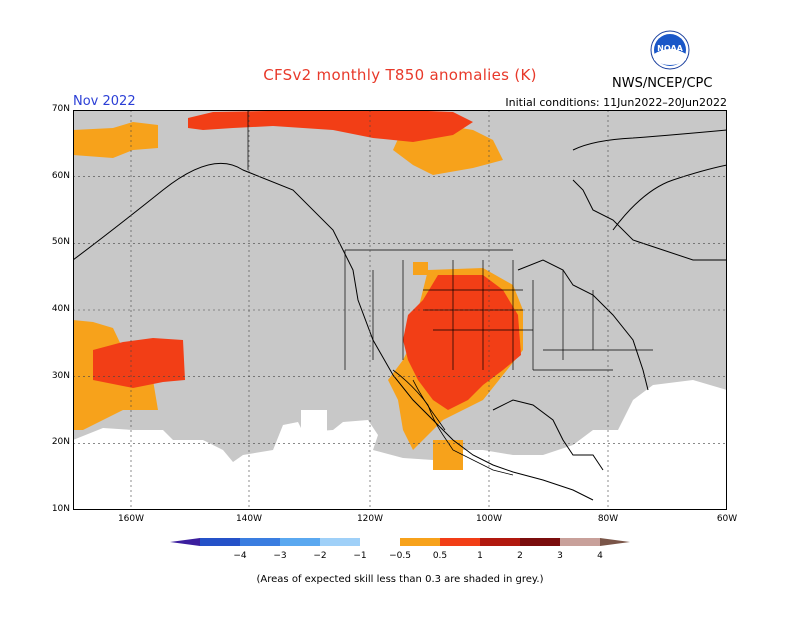  Describe the element at coordinates (453, 422) in the screenshot. I see `mexico-outline` at that location.